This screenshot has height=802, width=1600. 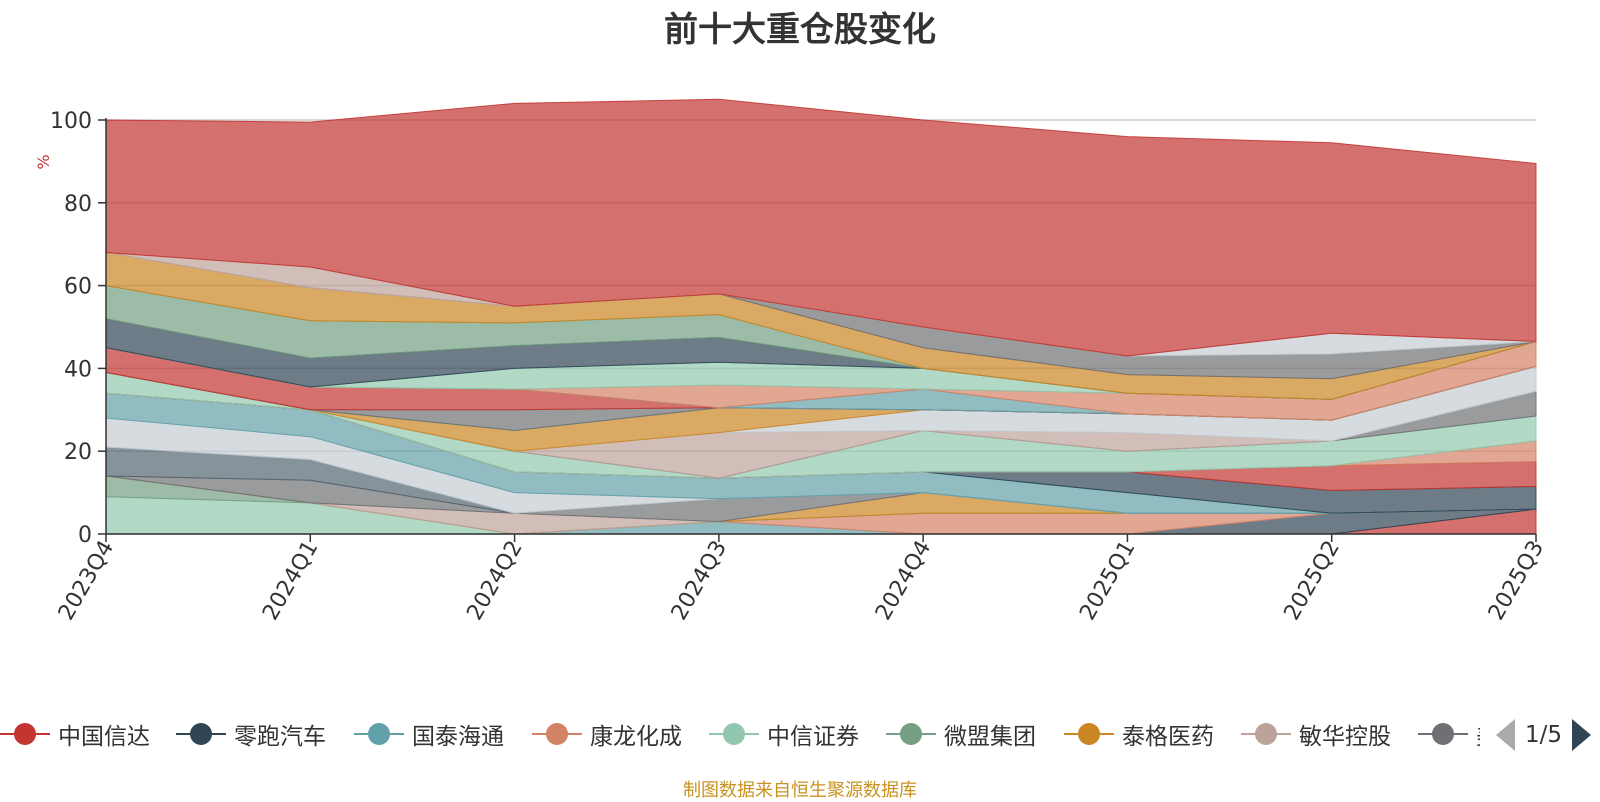 I want to click on legend-item: 泰格医药, so click(x=1139, y=734).